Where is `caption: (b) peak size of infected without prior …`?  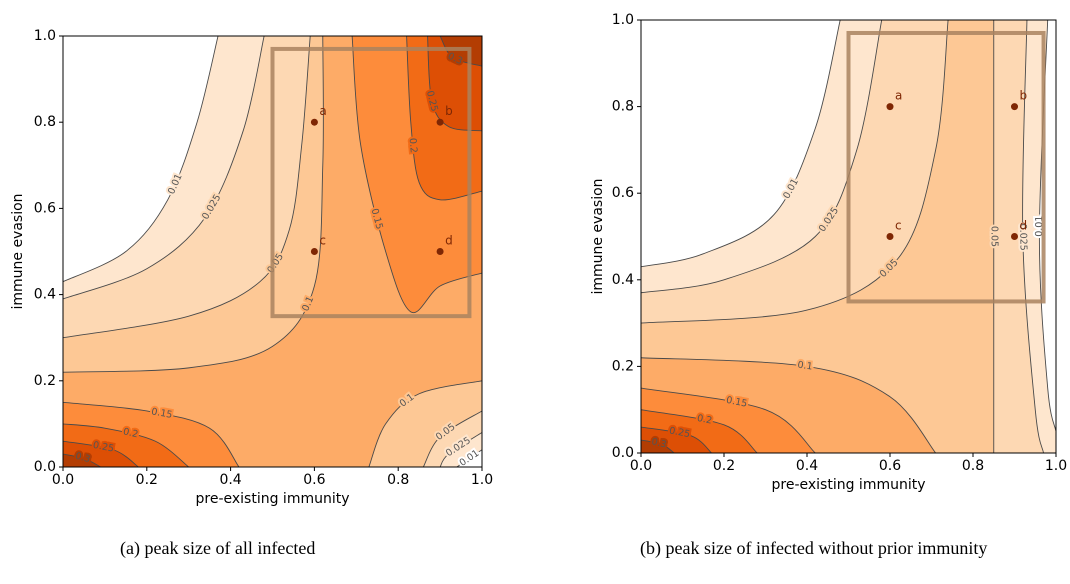
caption: (b) peak size of infected without prior … is located at coordinates (814, 548).